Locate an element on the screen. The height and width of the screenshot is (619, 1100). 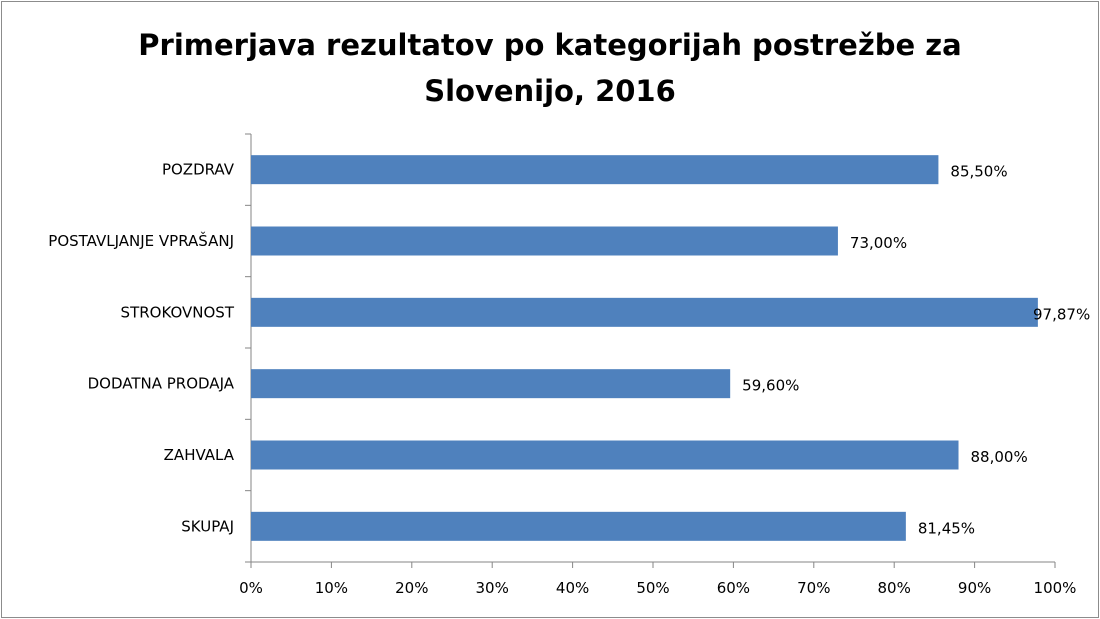
data-label: 59,60% is located at coordinates (770, 386).